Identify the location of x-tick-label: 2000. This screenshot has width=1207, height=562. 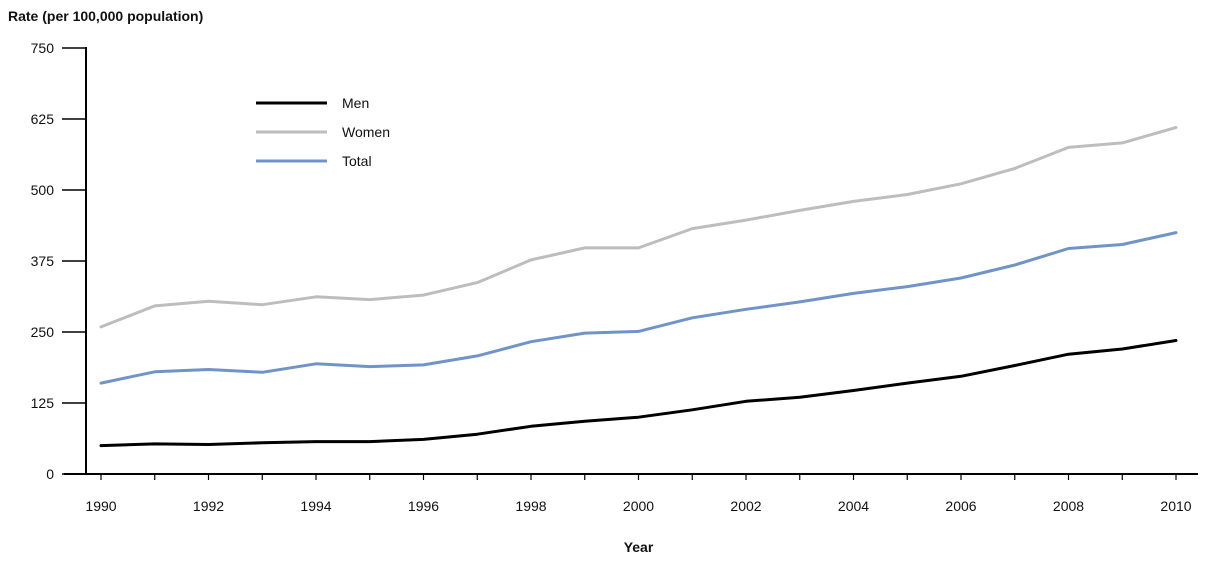
(638, 506).